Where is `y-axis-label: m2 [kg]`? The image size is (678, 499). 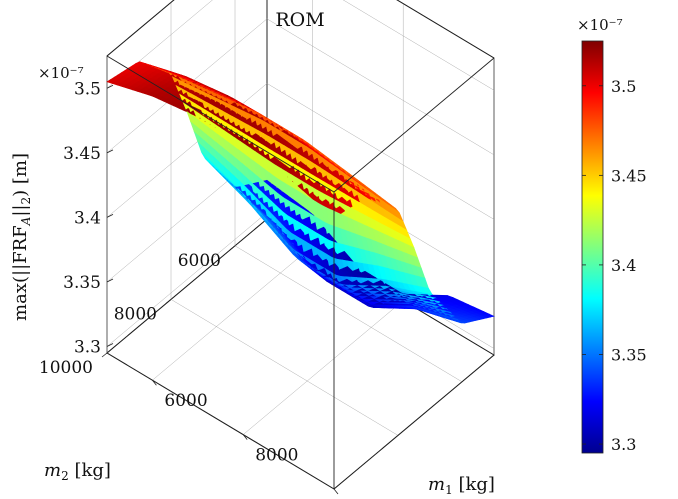 y-axis-label: m2 [kg] is located at coordinates (77, 471).